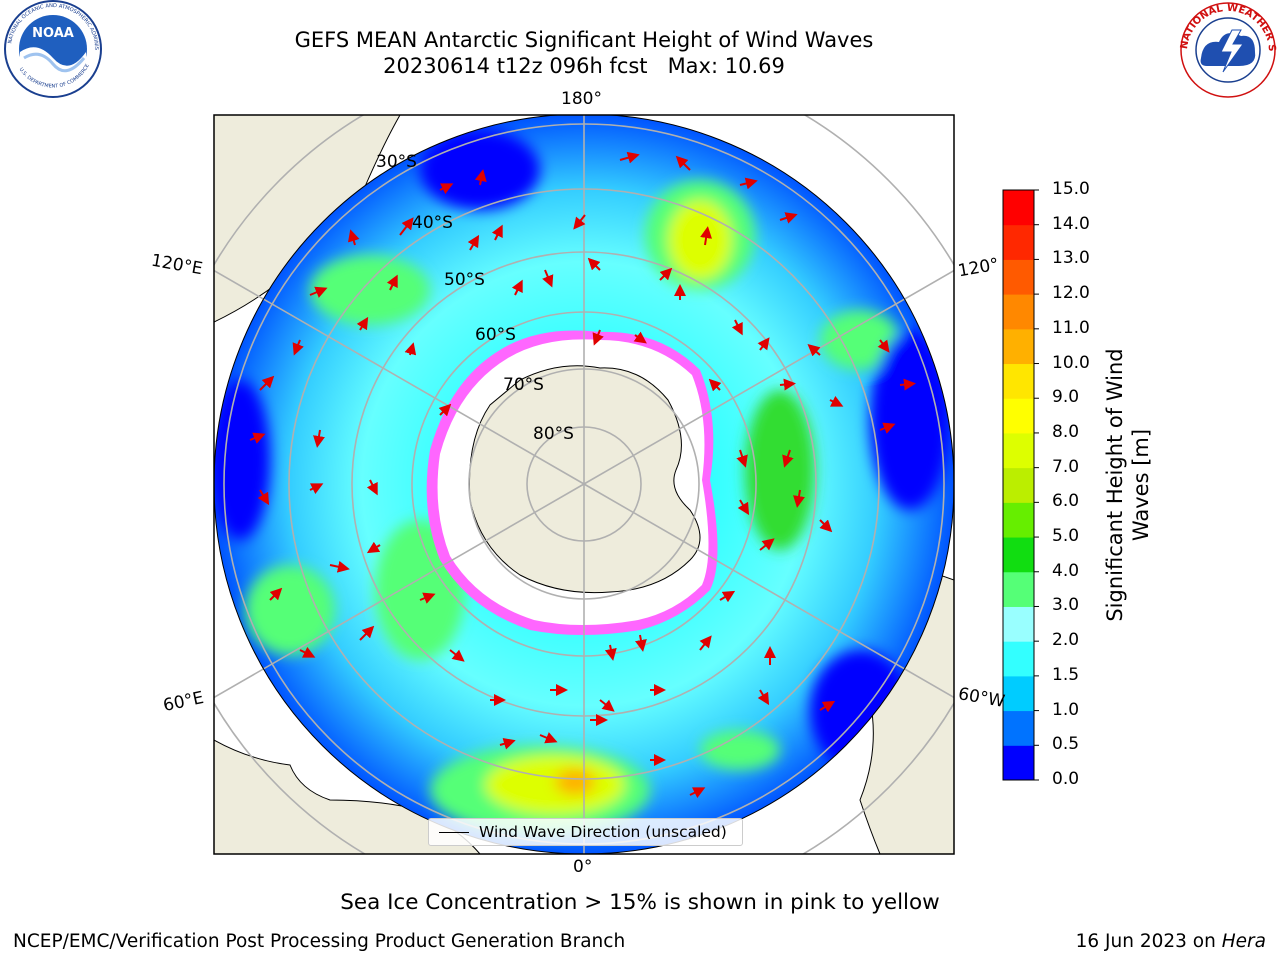 The width and height of the screenshot is (1280, 960). I want to click on colorbar-tick-label: 9.0, so click(1066, 397).